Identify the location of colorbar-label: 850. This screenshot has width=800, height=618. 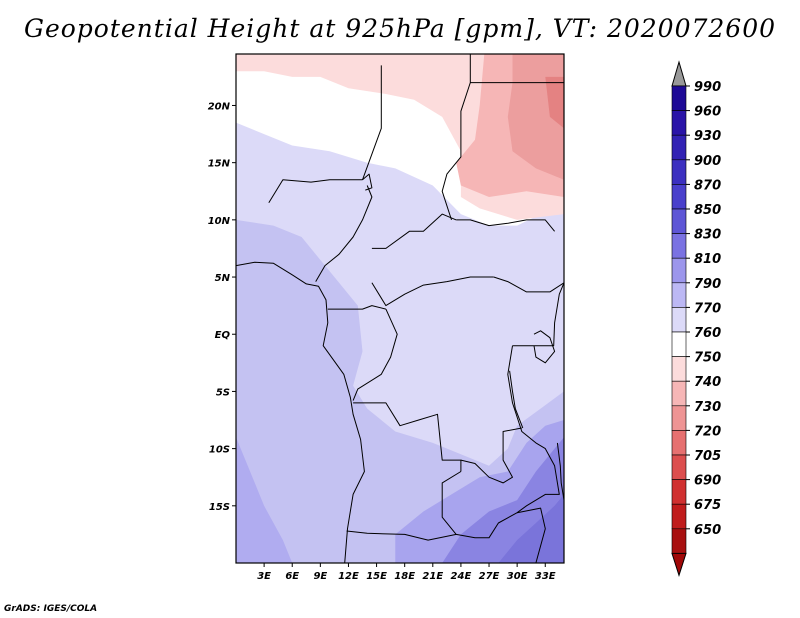
(707, 210).